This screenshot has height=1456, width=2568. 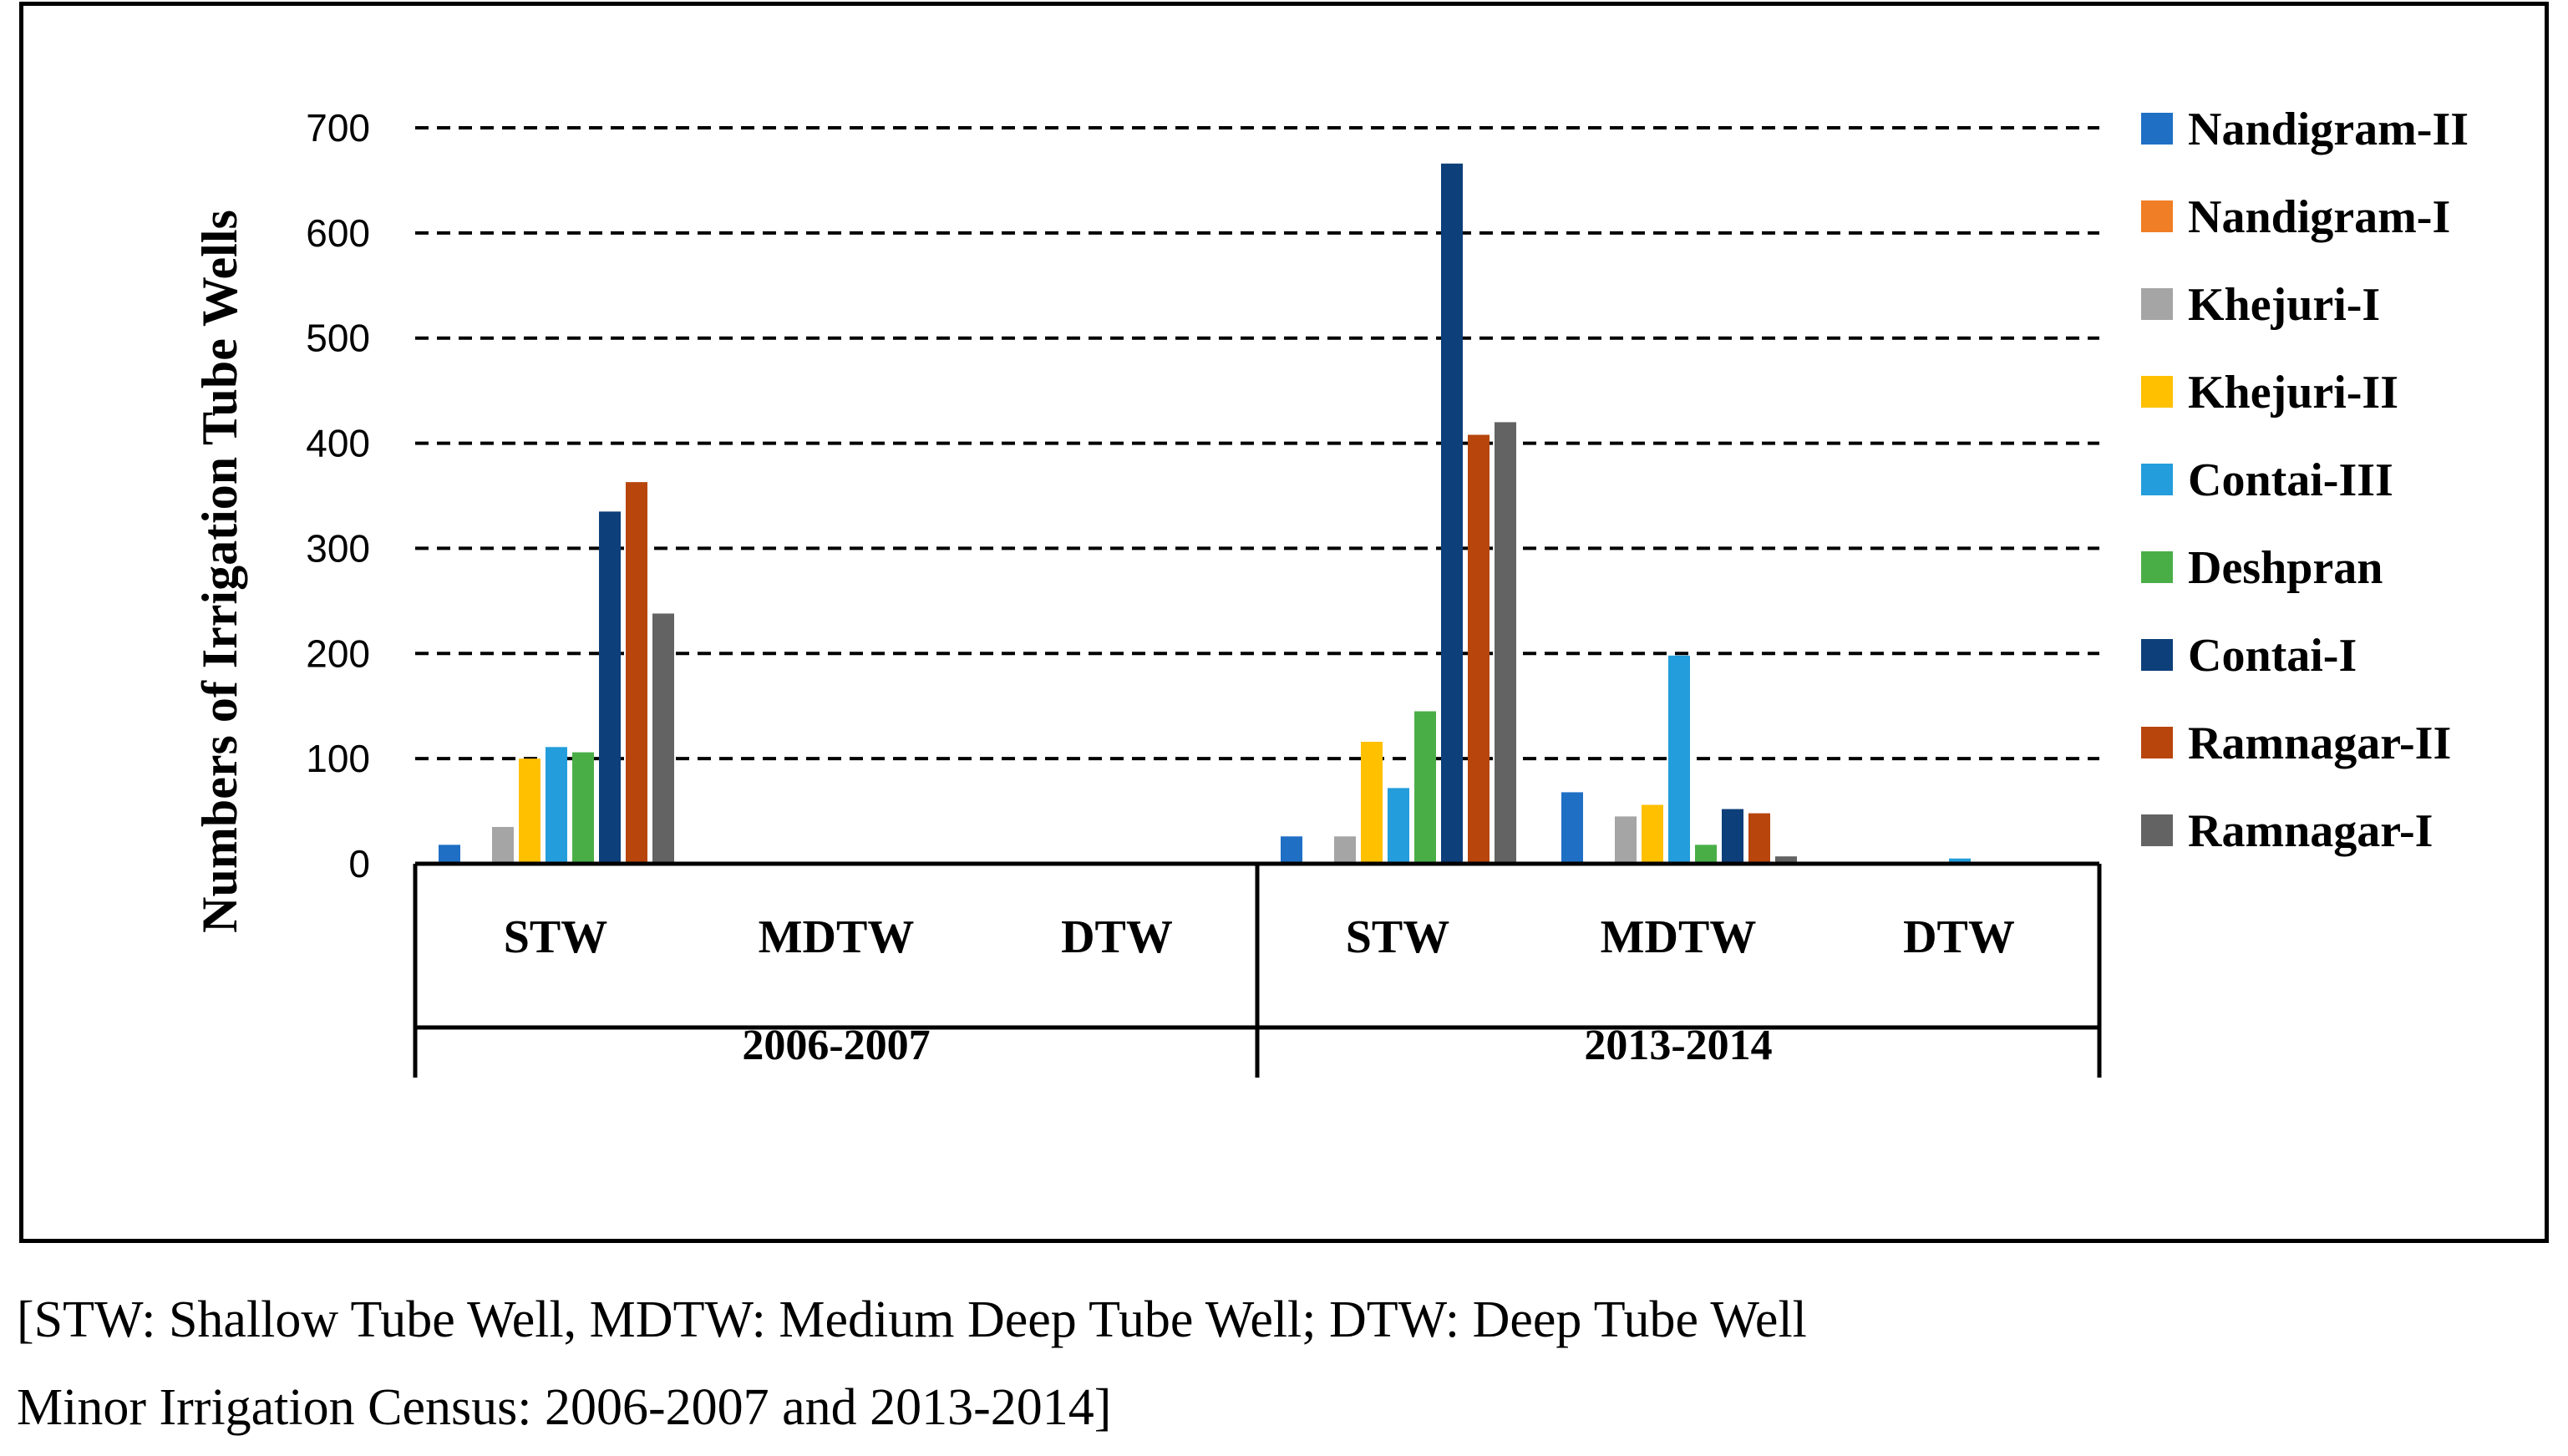 I want to click on legend-label: Khejuri-II, so click(x=2293, y=393).